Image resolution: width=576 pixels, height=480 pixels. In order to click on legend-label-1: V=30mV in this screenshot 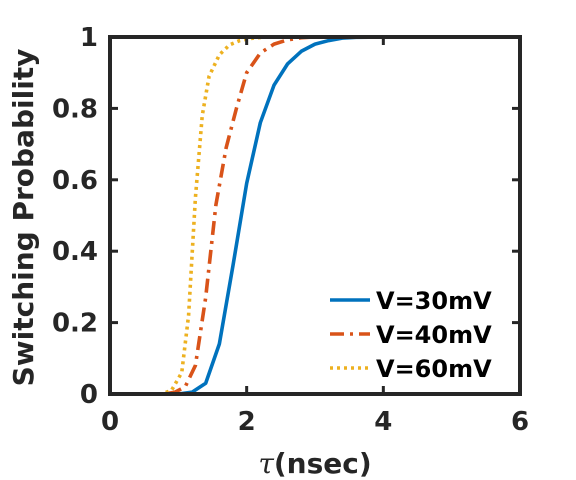, I will do `click(434, 301)`.